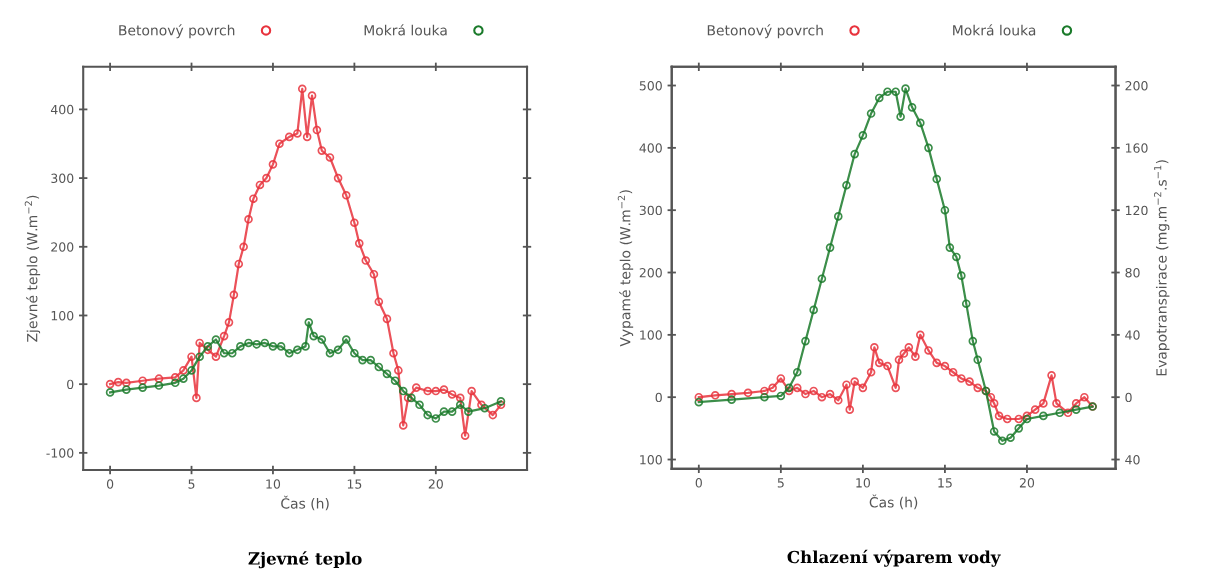 The image size is (1206, 581). What do you see at coordinates (1136, 85) in the screenshot?
I see `y2-tick-label: 200` at bounding box center [1136, 85].